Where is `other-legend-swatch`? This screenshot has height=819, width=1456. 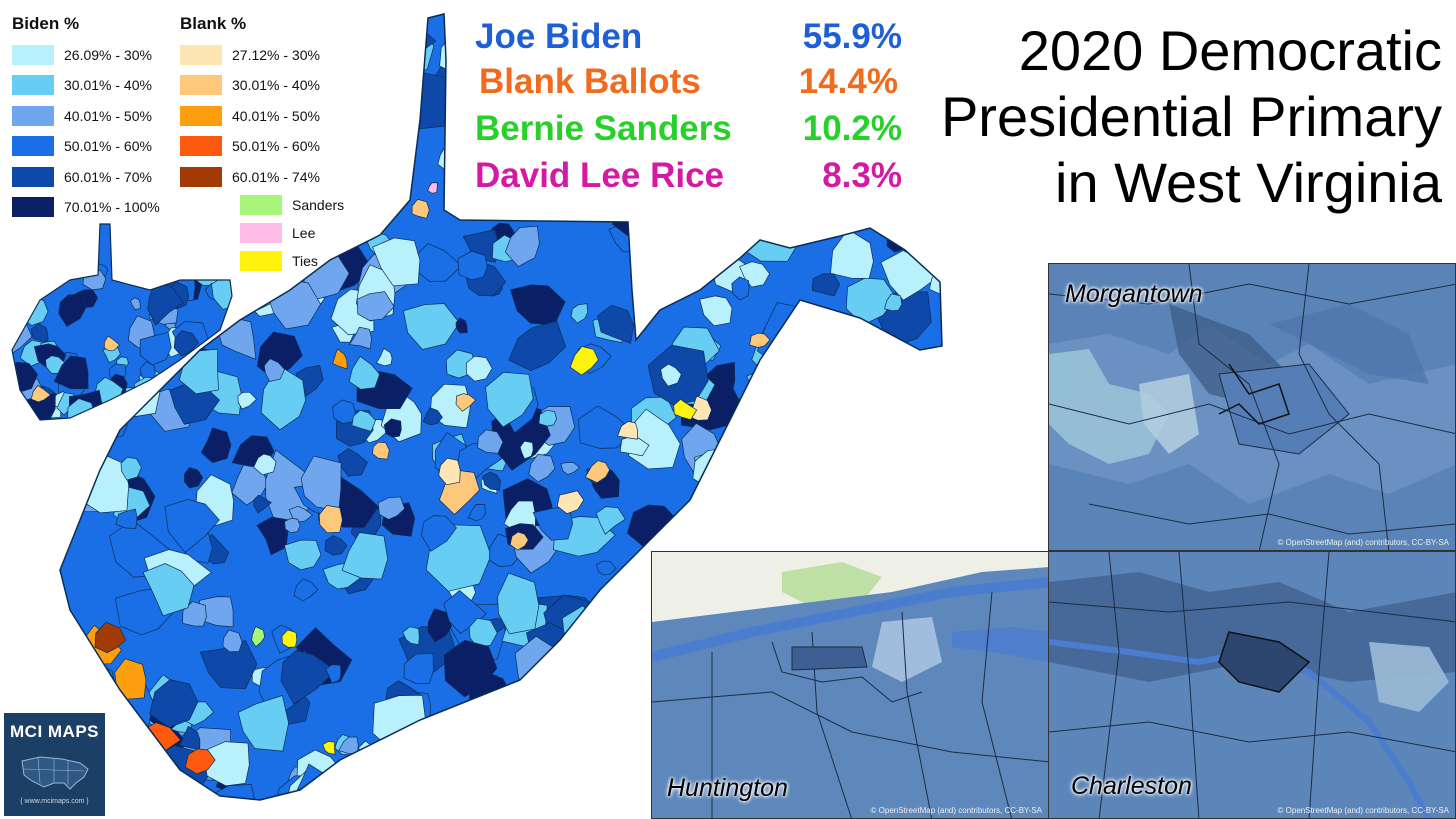
other-legend-swatch is located at coordinates (261, 233).